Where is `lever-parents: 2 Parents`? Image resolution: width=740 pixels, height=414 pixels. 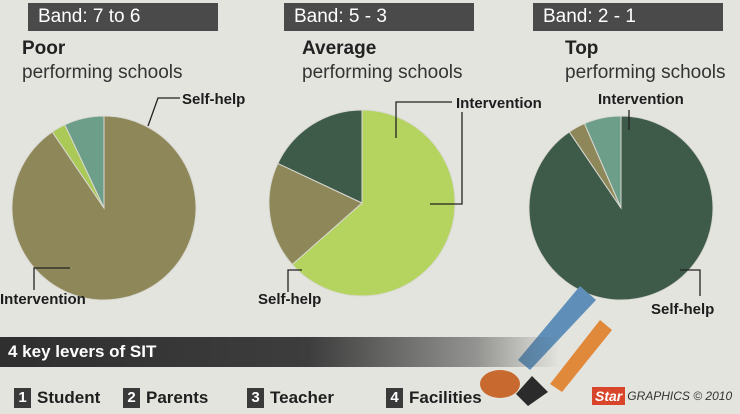 lever-parents: 2 Parents is located at coordinates (165, 398).